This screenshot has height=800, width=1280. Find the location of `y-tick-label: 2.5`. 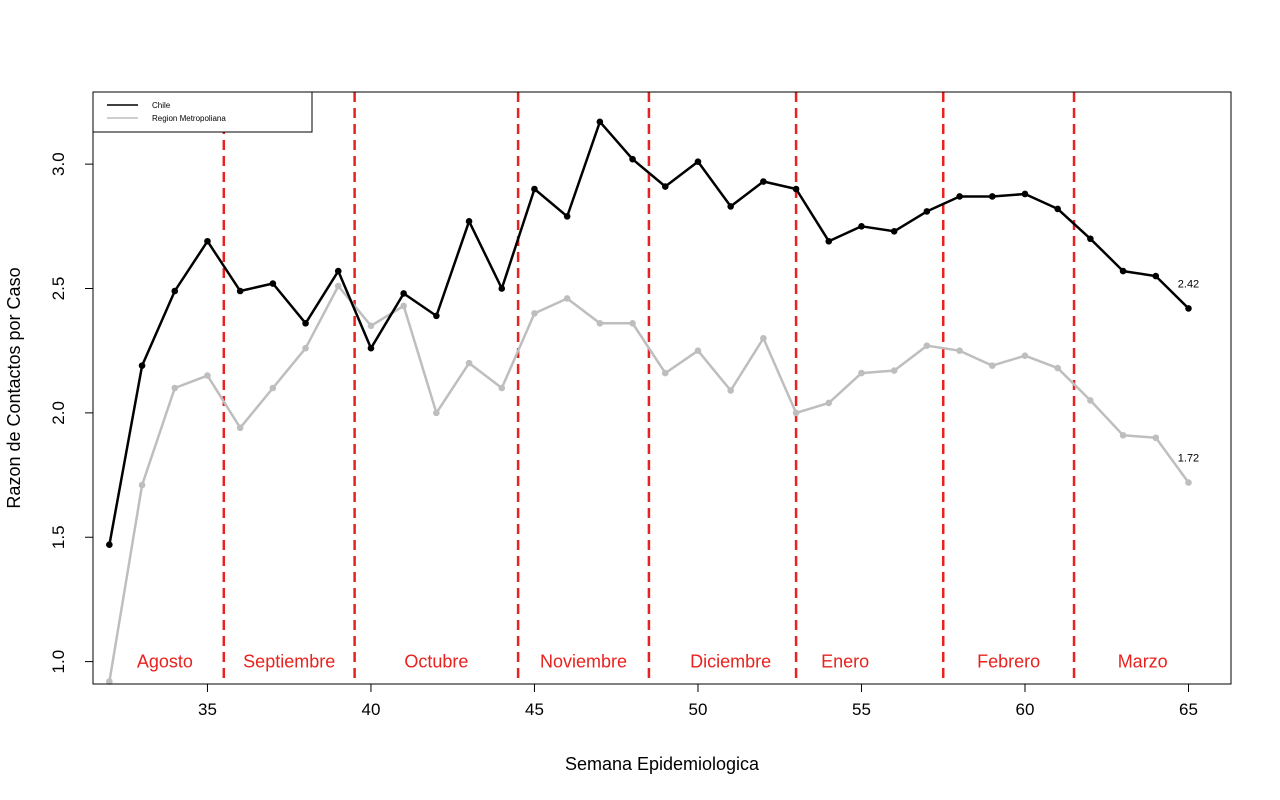

y-tick-label: 2.5 is located at coordinates (58, 289).